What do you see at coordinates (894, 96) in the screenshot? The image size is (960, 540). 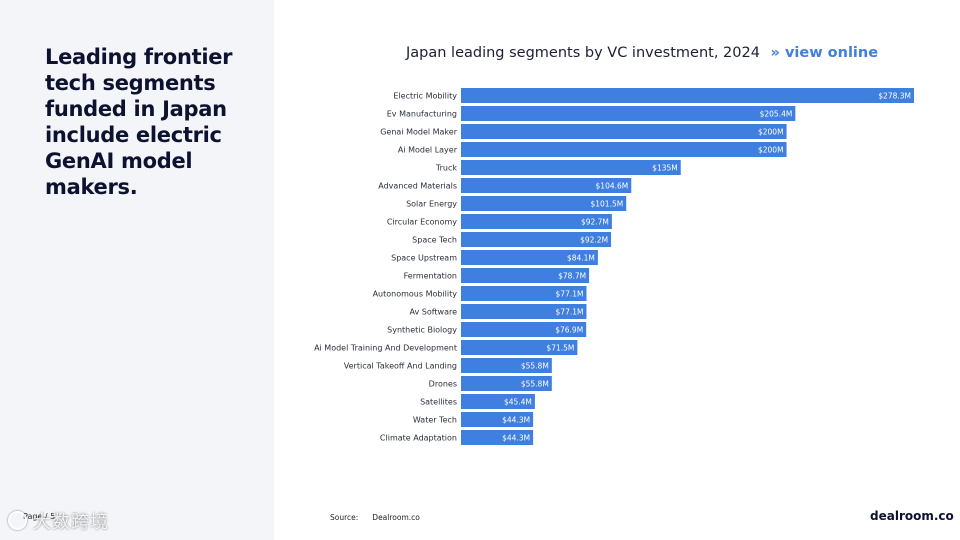 I see `bar-value-label: $278.3M` at bounding box center [894, 96].